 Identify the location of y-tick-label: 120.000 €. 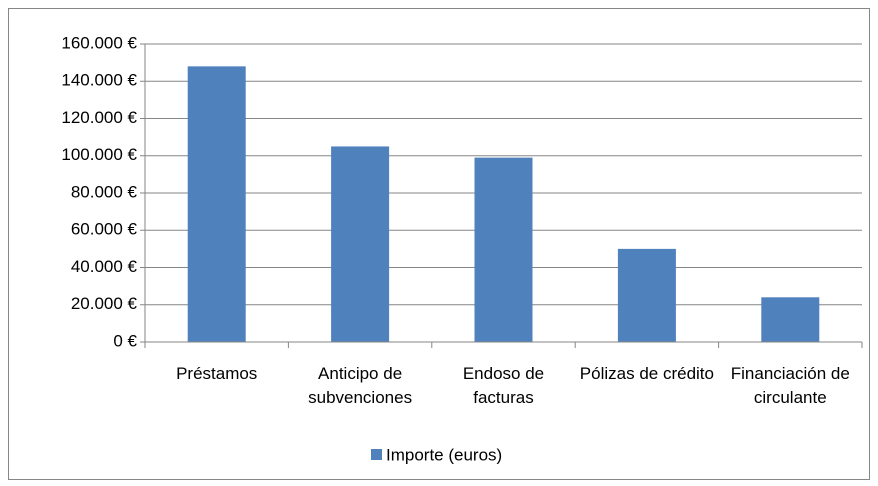
(99, 117).